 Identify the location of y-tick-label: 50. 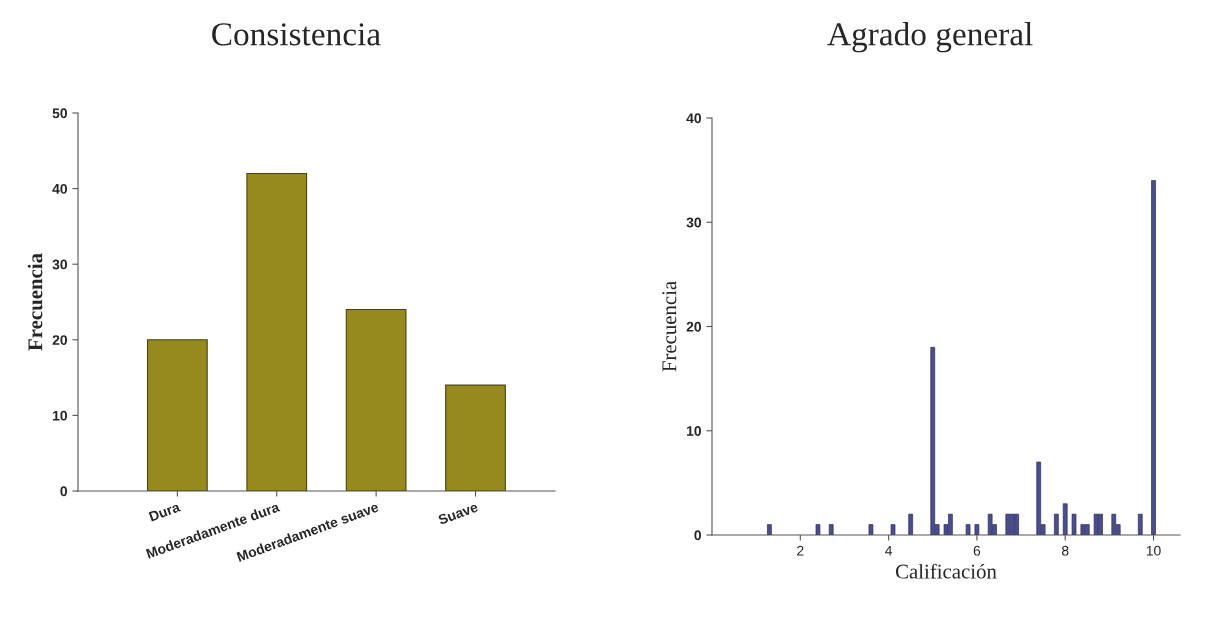
(60, 113).